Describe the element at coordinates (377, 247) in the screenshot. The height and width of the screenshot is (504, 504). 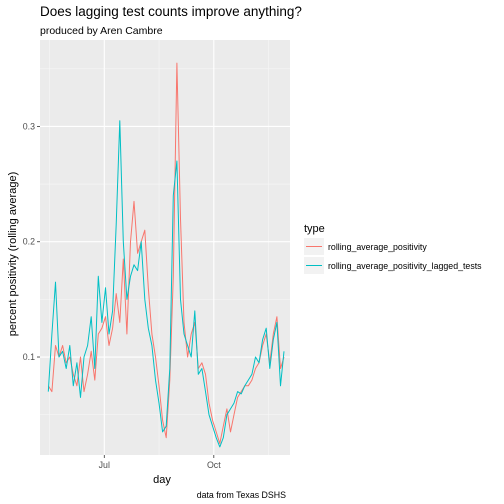
I see `legend-label-positivity: rolling_average_positivity` at that location.